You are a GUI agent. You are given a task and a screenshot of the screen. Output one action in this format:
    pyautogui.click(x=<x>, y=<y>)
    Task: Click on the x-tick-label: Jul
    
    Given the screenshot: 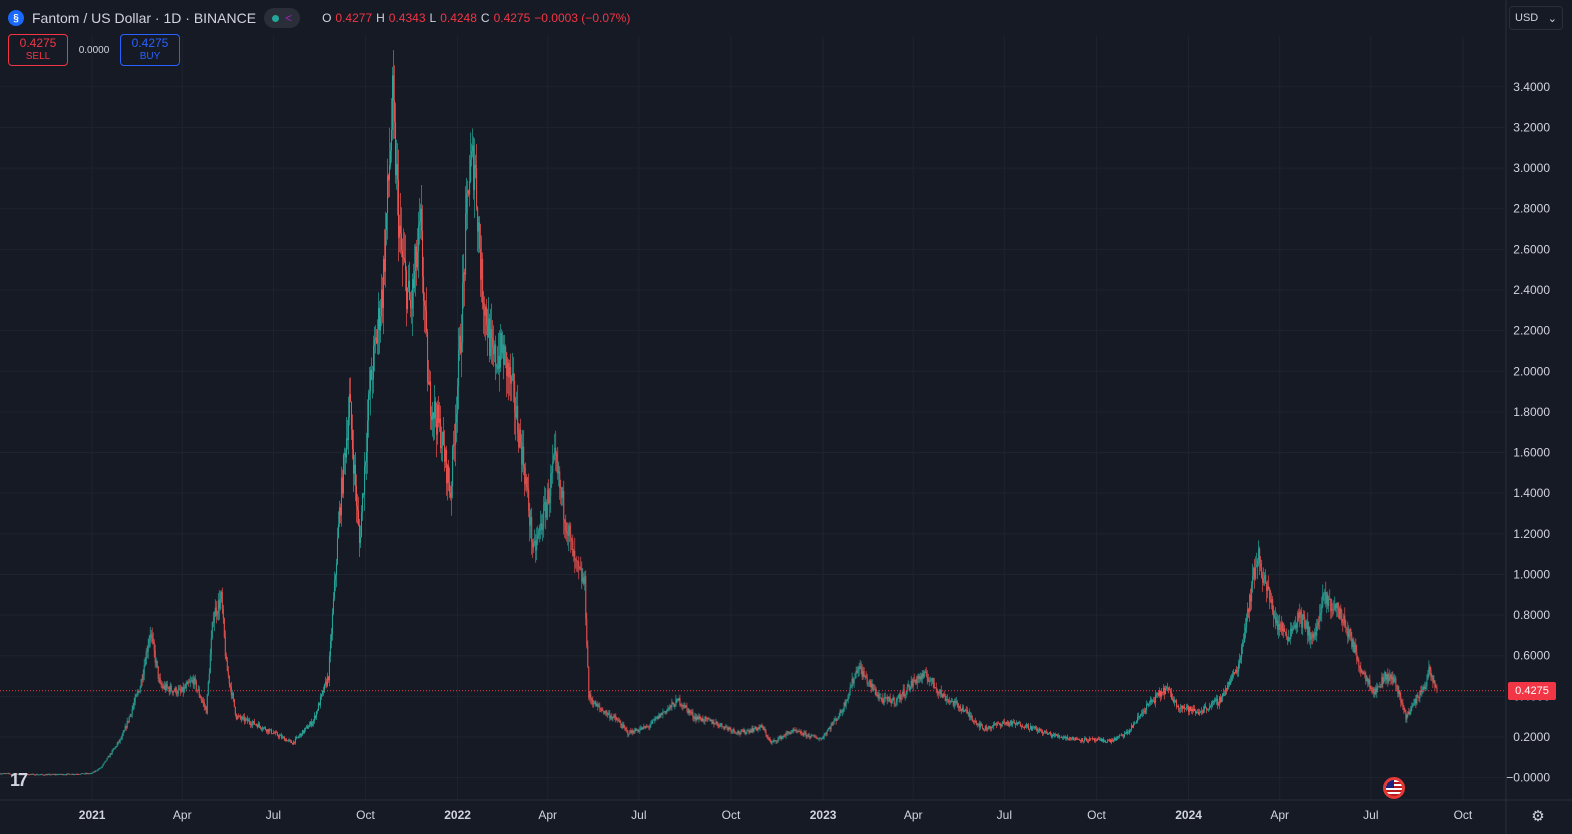 What is the action you would take?
    pyautogui.click(x=1370, y=815)
    